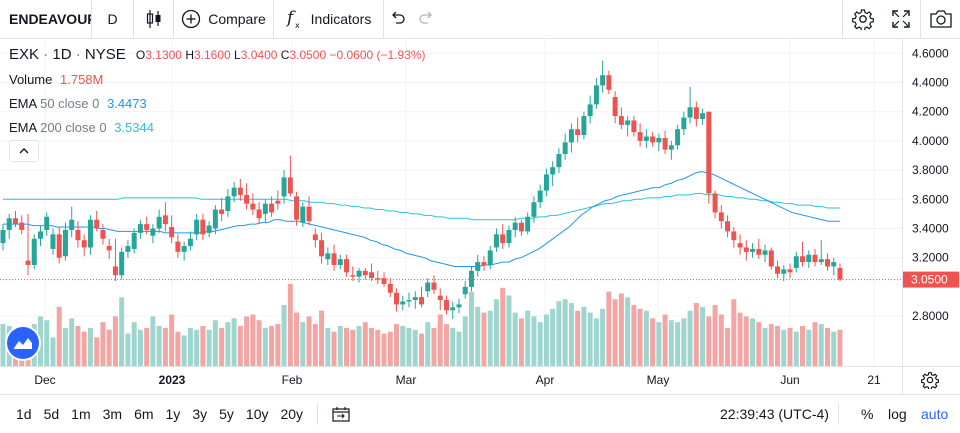  What do you see at coordinates (257, 414) in the screenshot?
I see `range-10y-button: 10y` at bounding box center [257, 414].